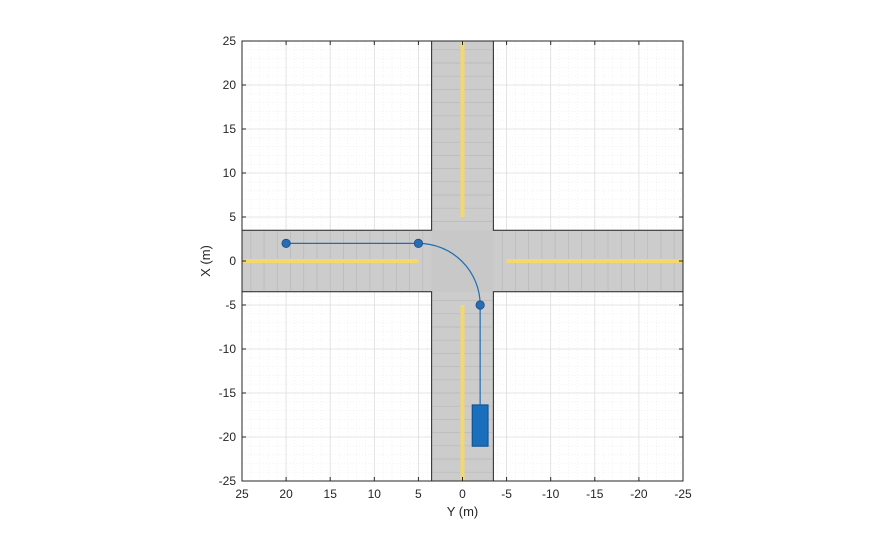  Describe the element at coordinates (232, 261) in the screenshot. I see `y-tick-label: 0` at that location.